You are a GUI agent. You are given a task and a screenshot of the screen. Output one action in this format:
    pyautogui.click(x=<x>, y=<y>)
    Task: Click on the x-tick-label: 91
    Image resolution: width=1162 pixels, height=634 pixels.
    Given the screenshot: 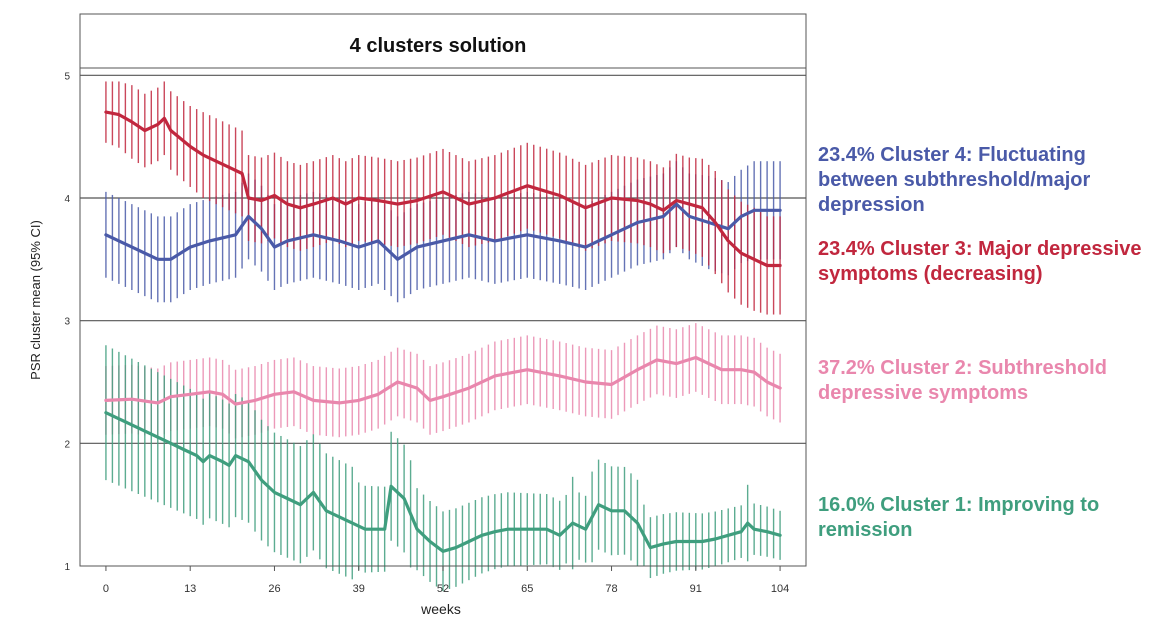 What is the action you would take?
    pyautogui.click(x=696, y=589)
    